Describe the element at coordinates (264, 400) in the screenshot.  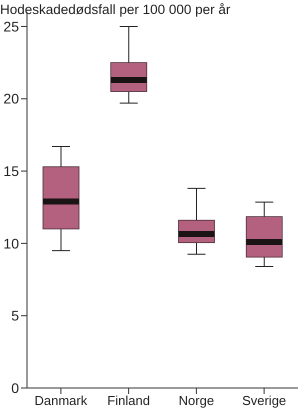
I see `x-tick-label: Sverige` at that location.